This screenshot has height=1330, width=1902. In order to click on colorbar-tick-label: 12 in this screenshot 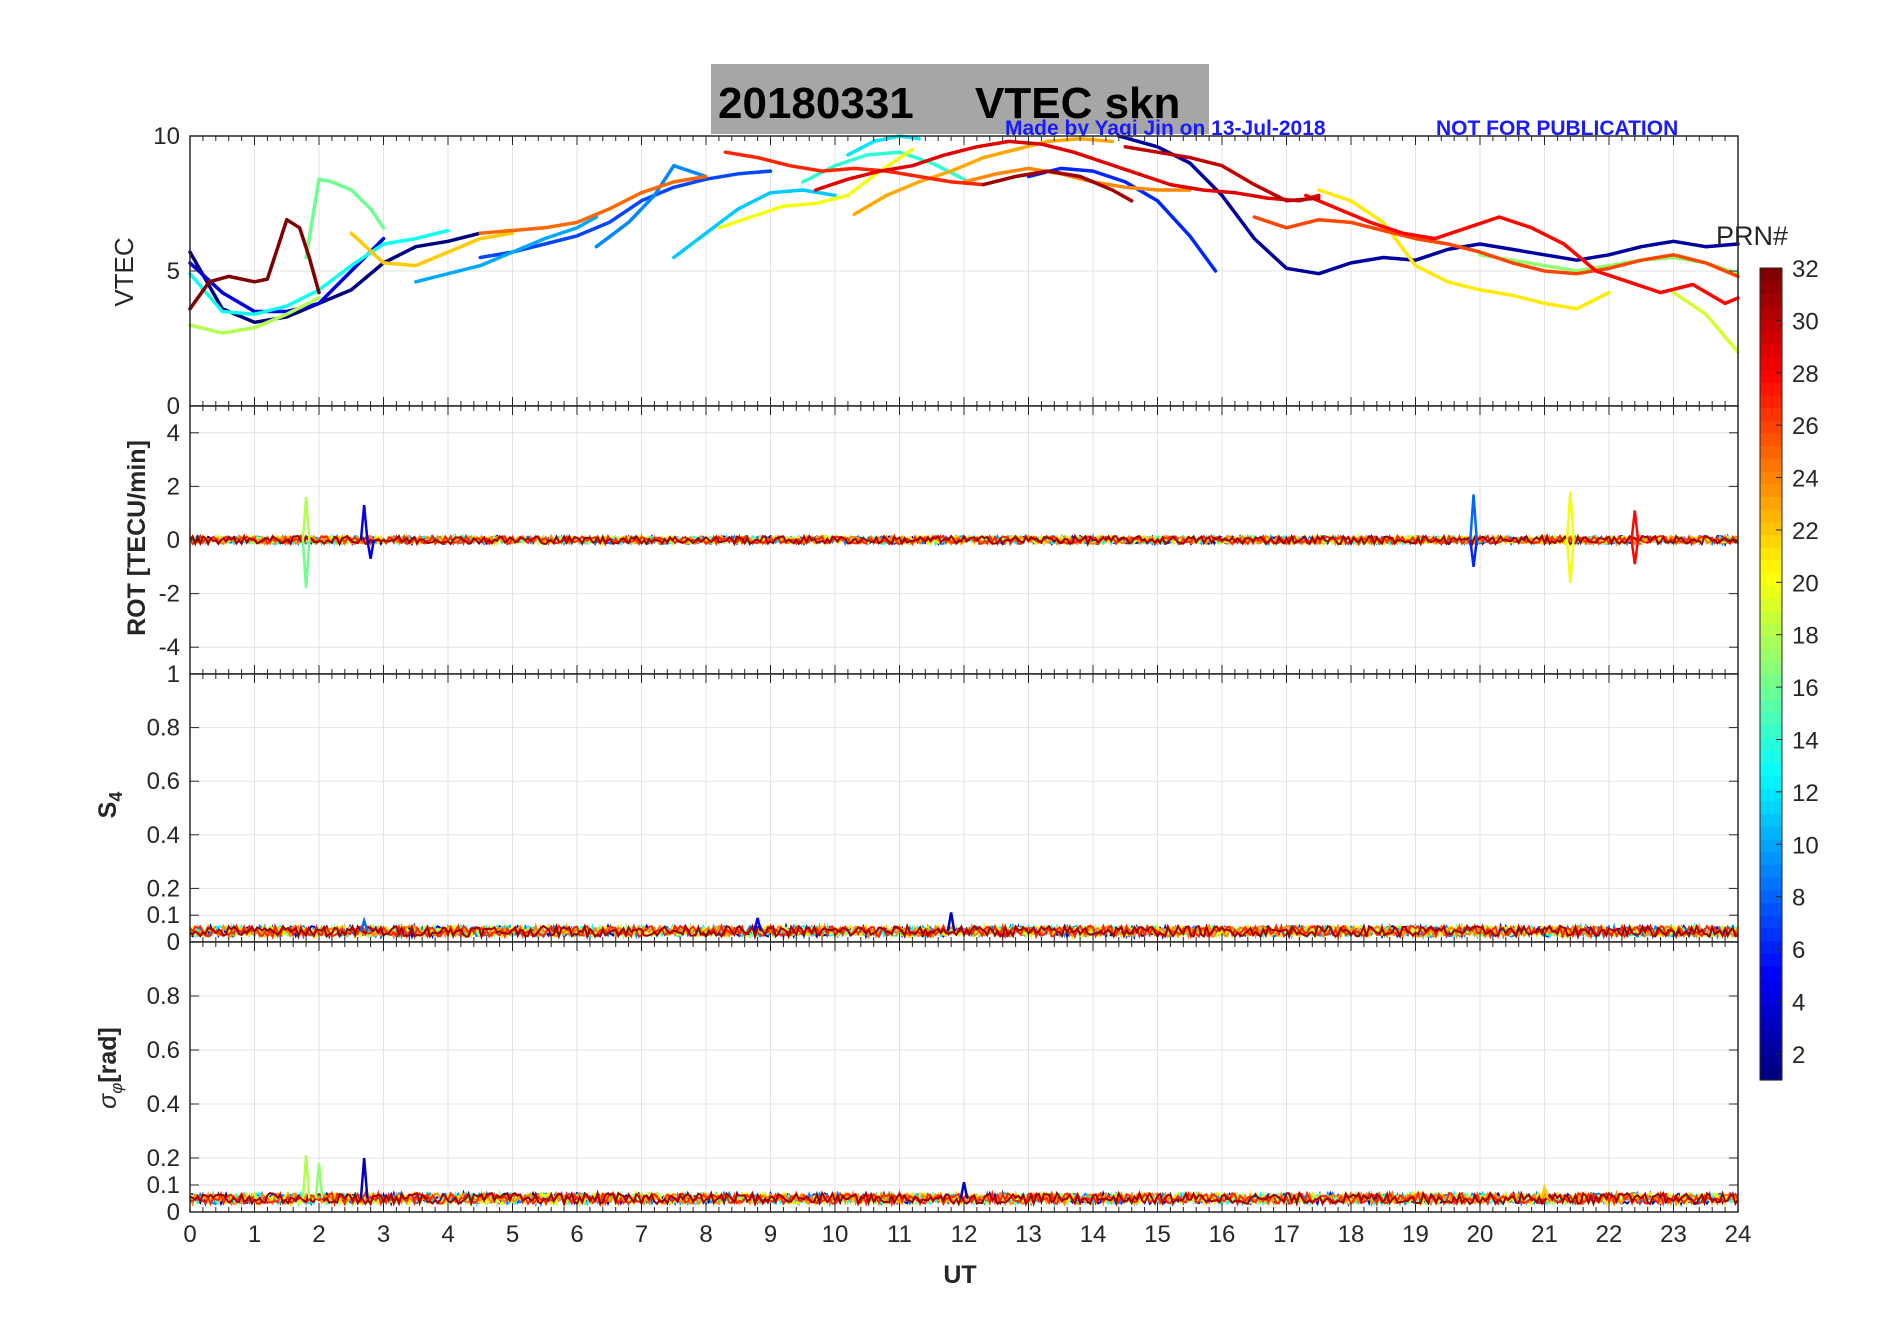, I will do `click(1805, 793)`.